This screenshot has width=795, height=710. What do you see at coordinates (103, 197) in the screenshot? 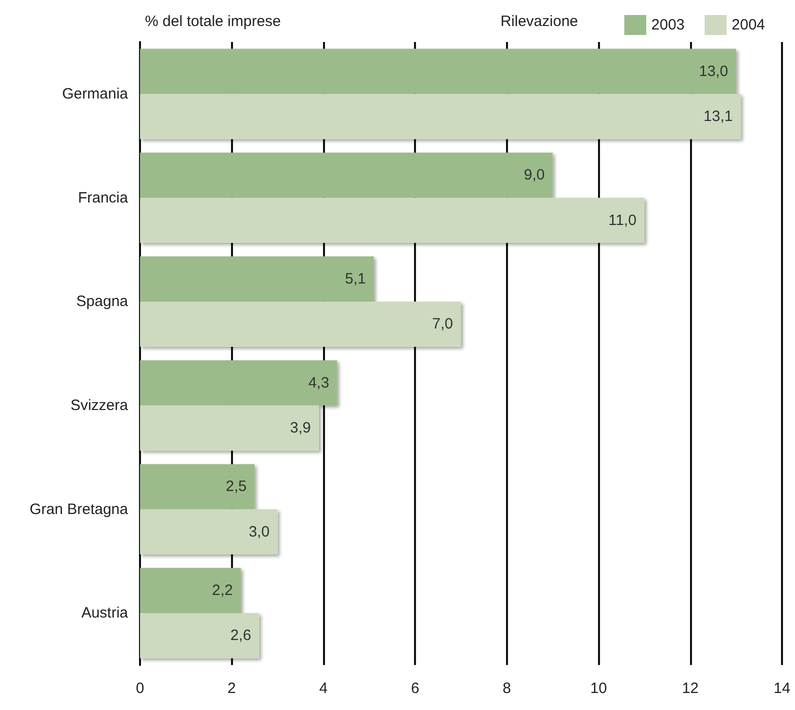
I see `y-tick-label: Francia` at bounding box center [103, 197].